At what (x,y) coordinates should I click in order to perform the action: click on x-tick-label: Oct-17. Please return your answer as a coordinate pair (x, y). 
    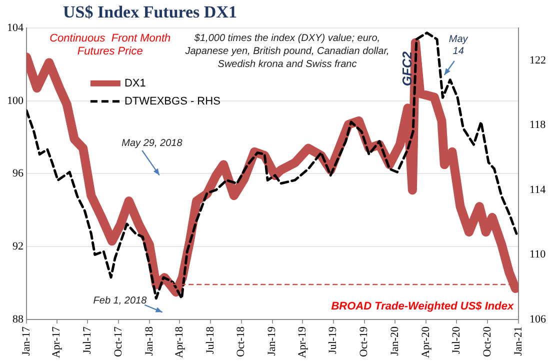
    Looking at the image, I should click on (118, 341).